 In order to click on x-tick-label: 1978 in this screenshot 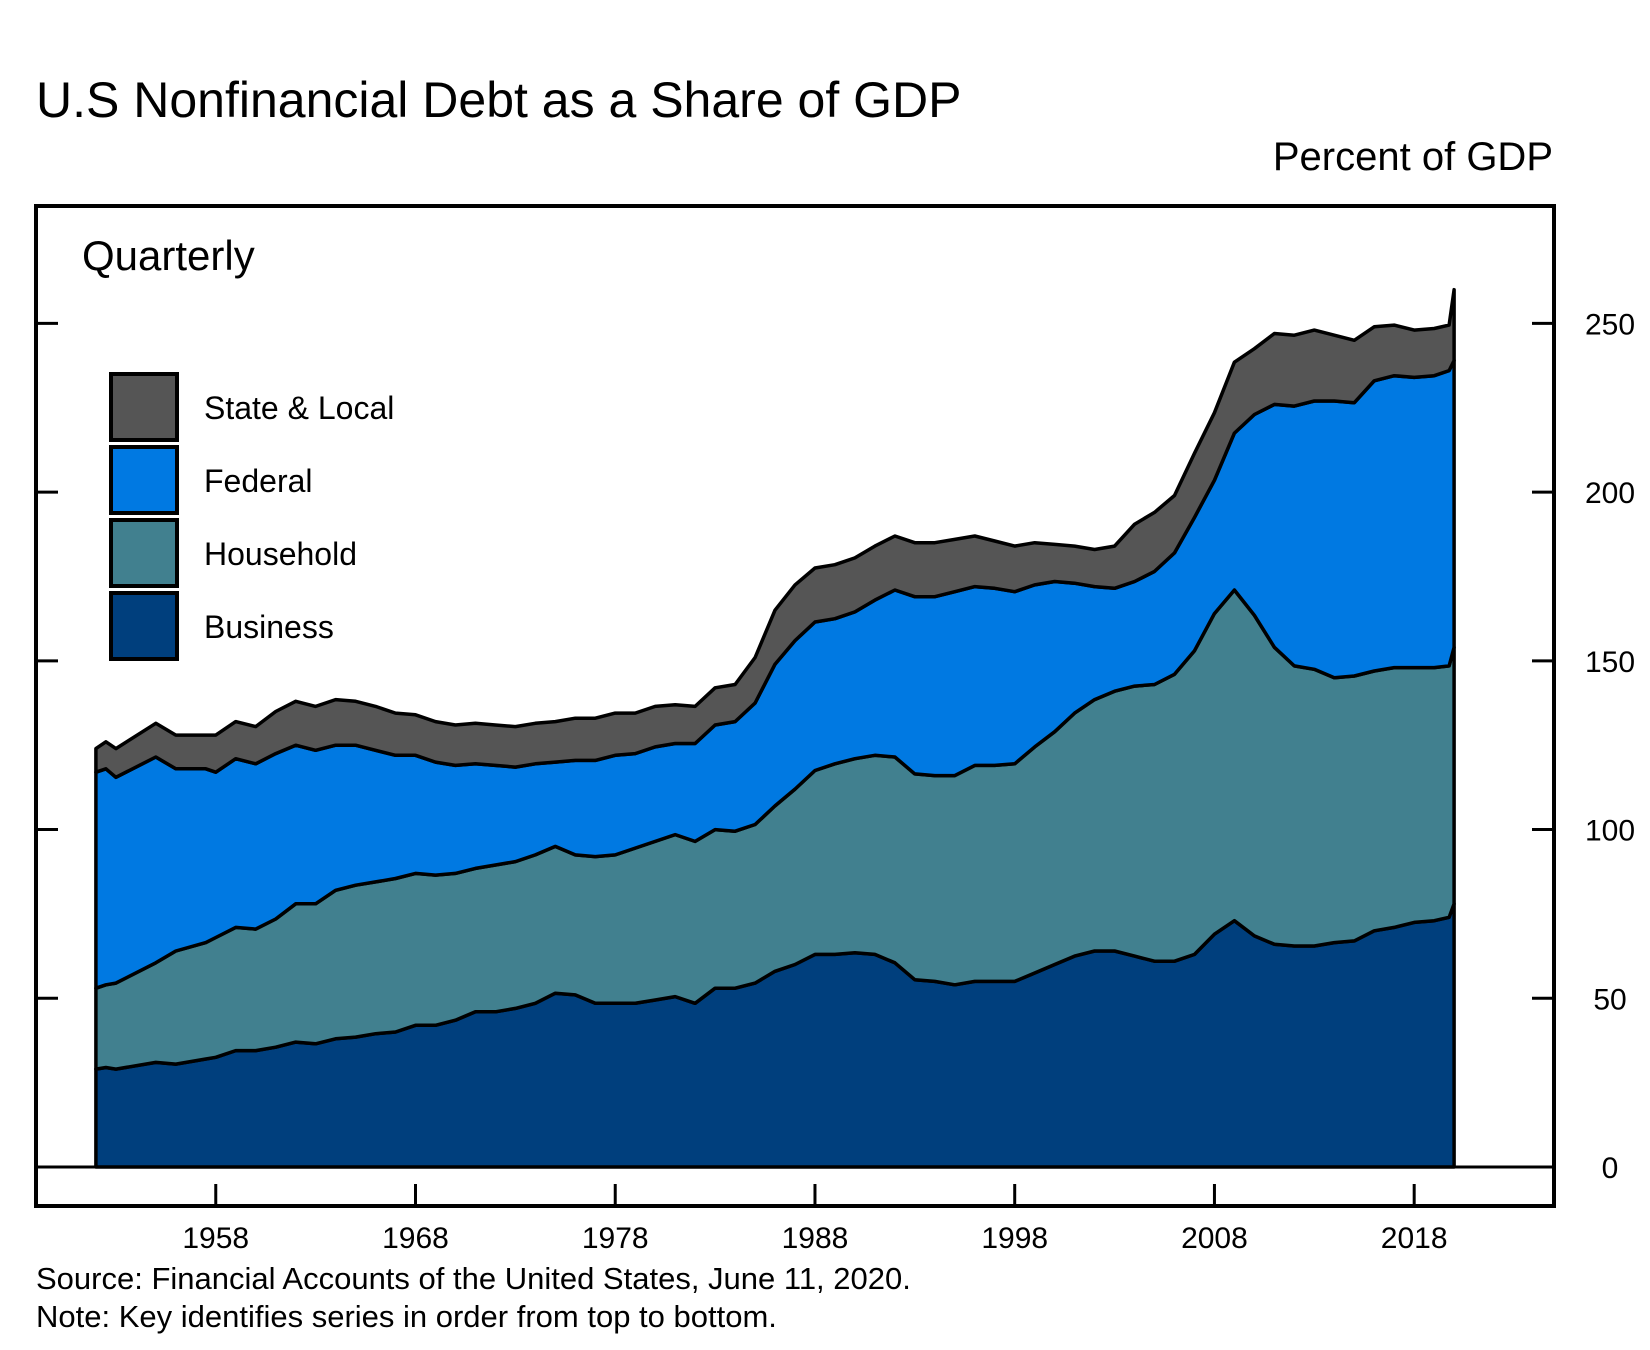, I will do `click(615, 1238)`.